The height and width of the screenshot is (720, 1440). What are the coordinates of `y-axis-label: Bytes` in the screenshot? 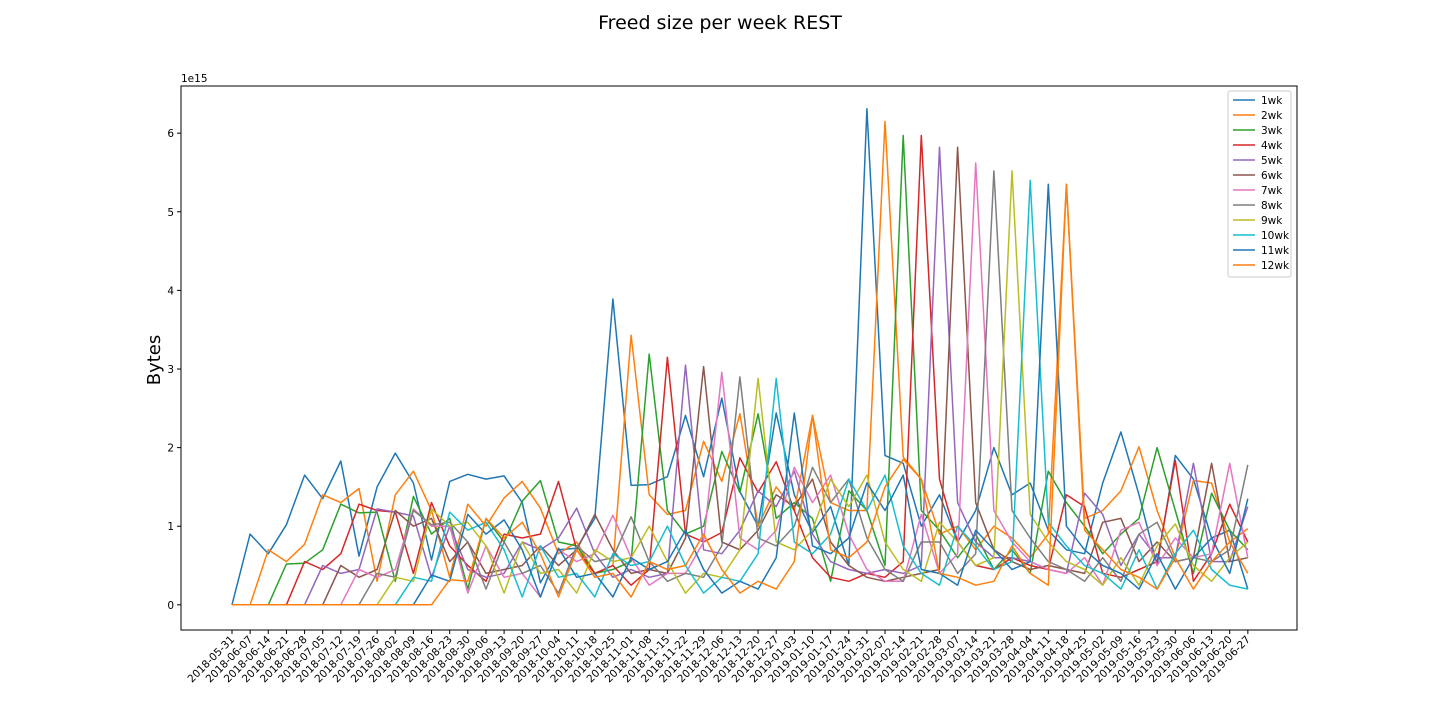 It's located at (154, 360).